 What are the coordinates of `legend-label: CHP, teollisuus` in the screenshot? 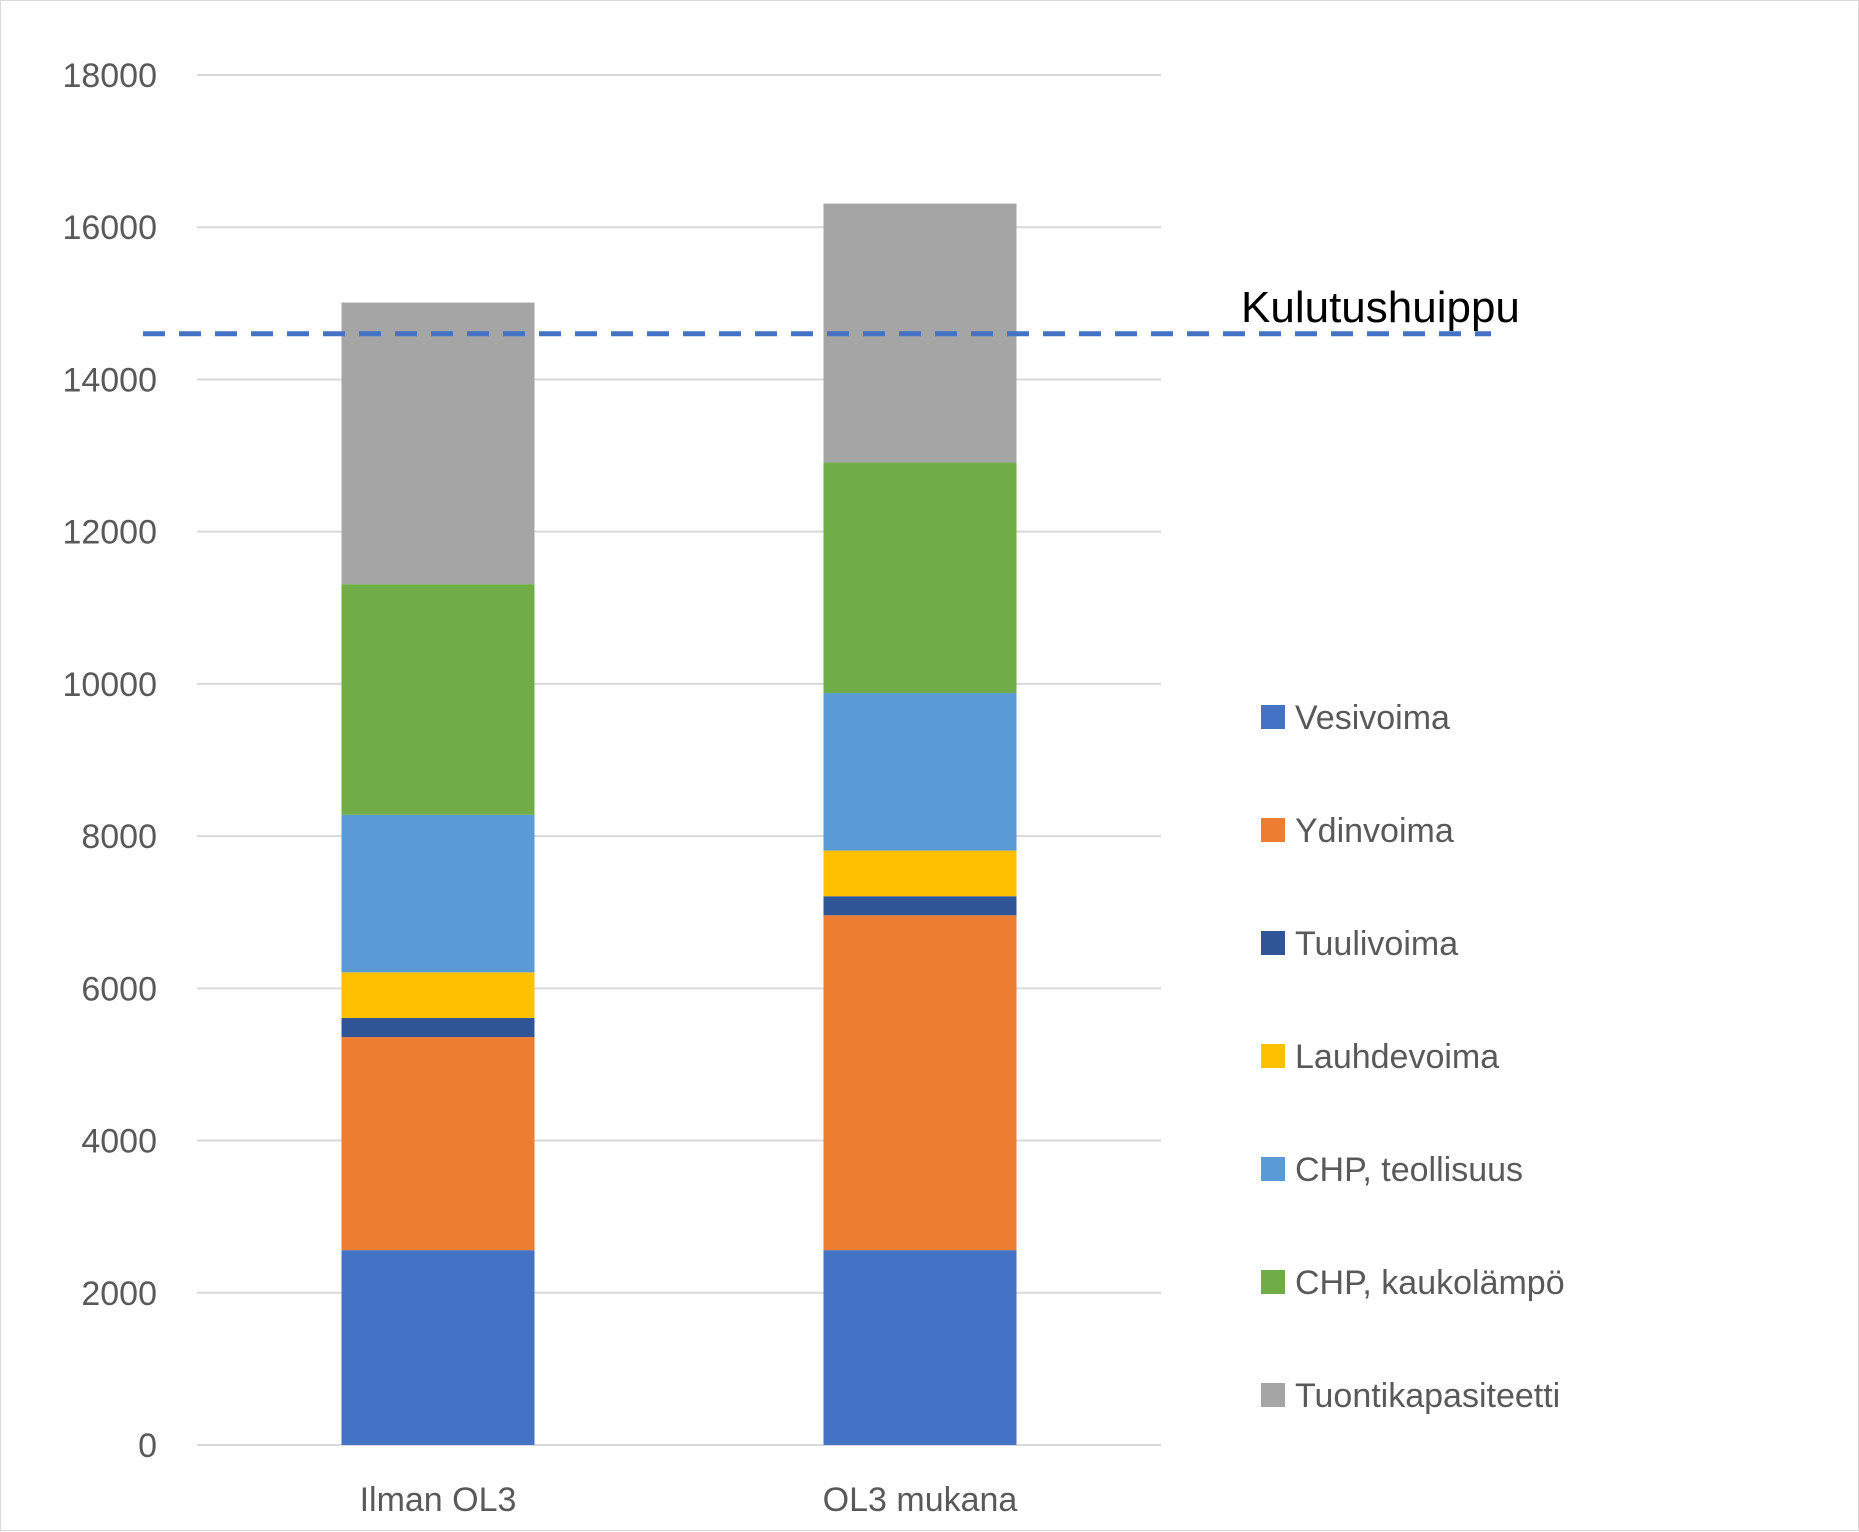 It's located at (1409, 1170).